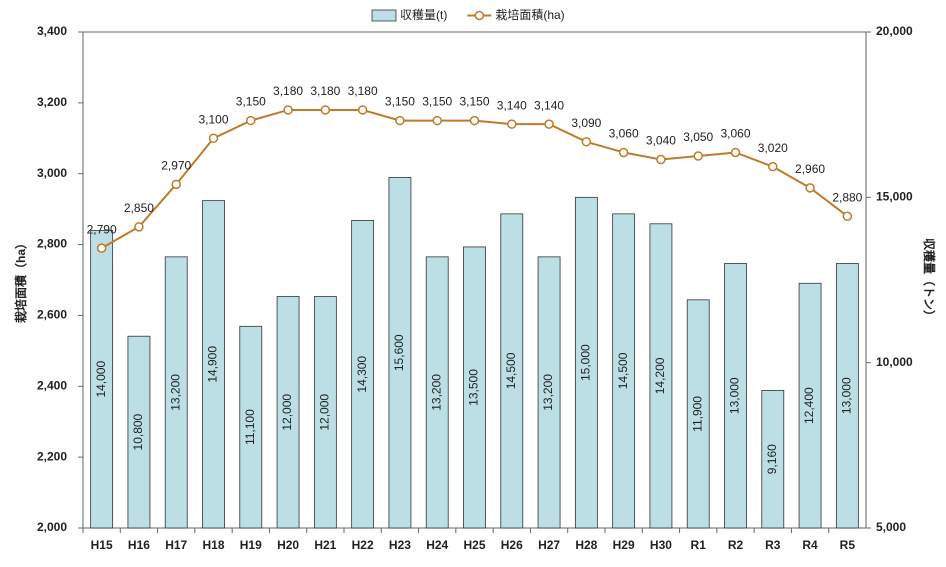 This screenshot has height=567, width=946. I want to click on legend-swatch, so click(384, 15).